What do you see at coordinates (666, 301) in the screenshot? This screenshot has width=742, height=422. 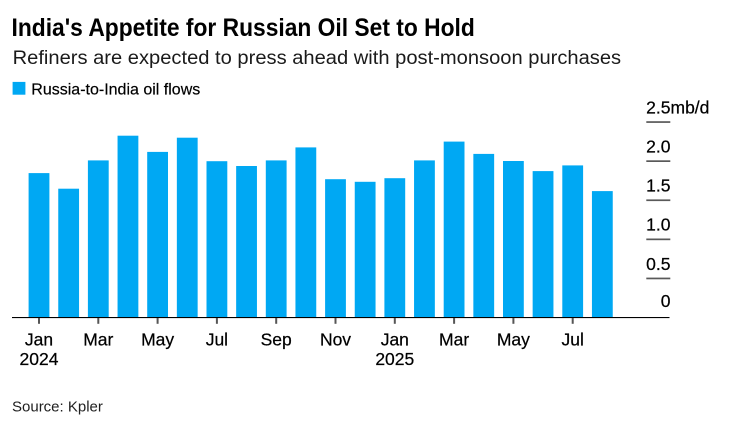 I see `svg-text: 0` at bounding box center [666, 301].